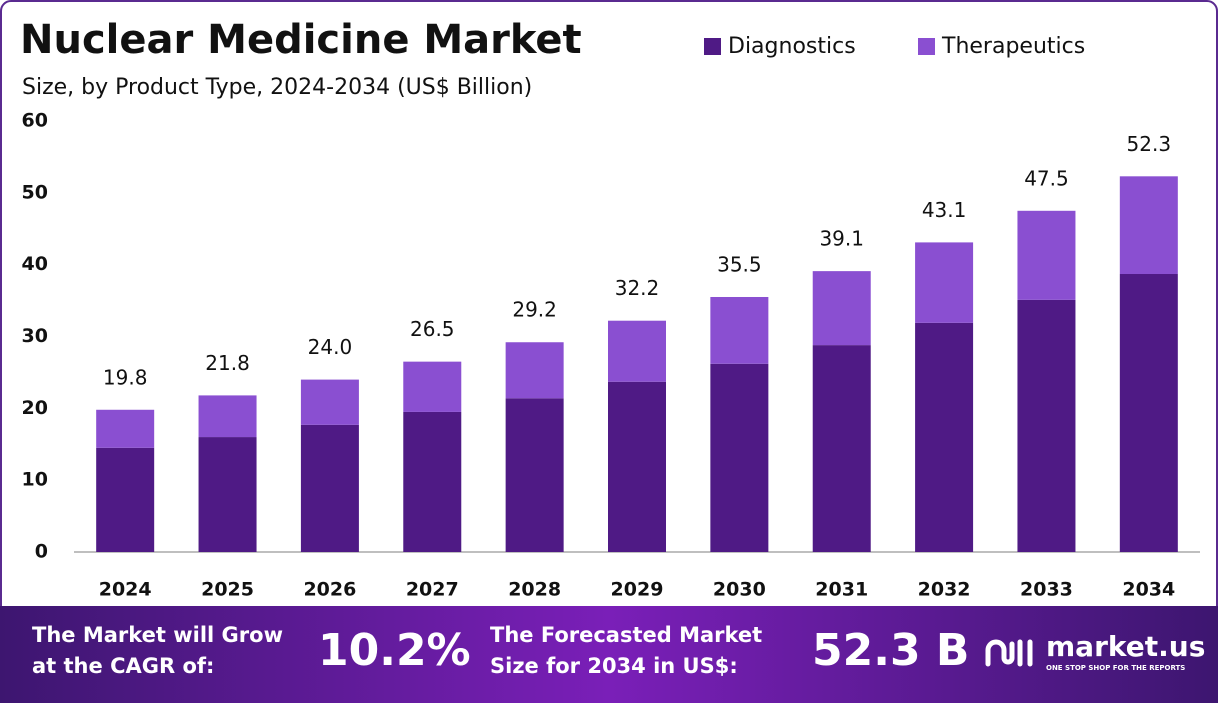 This screenshot has height=703, width=1218. I want to click on forecast-text: The Forecasted Market, so click(626, 635).